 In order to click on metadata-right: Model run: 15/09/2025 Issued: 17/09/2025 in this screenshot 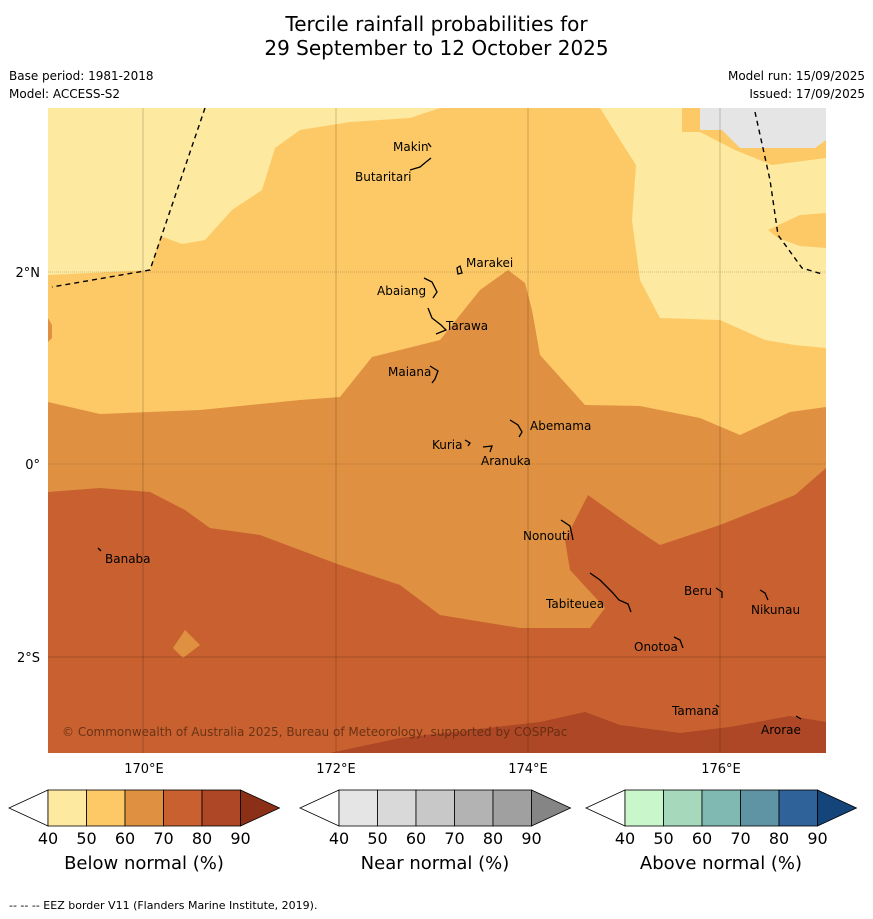, I will do `click(796, 85)`.